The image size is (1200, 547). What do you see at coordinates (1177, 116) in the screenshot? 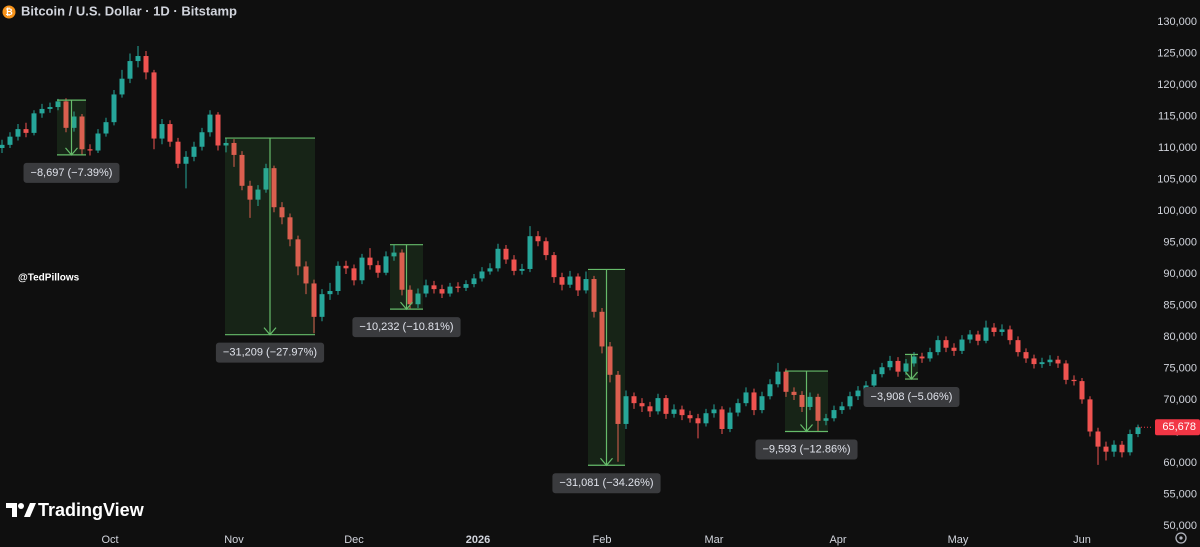
I see `y-tick-label: 115,000` at bounding box center [1177, 116].